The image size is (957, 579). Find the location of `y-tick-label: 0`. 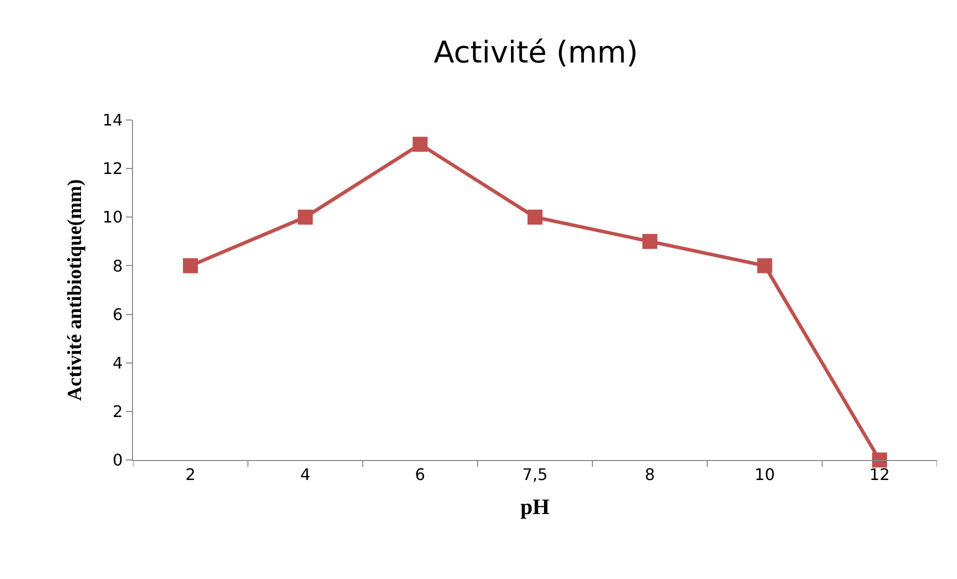

y-tick-label: 0 is located at coordinates (117, 460).